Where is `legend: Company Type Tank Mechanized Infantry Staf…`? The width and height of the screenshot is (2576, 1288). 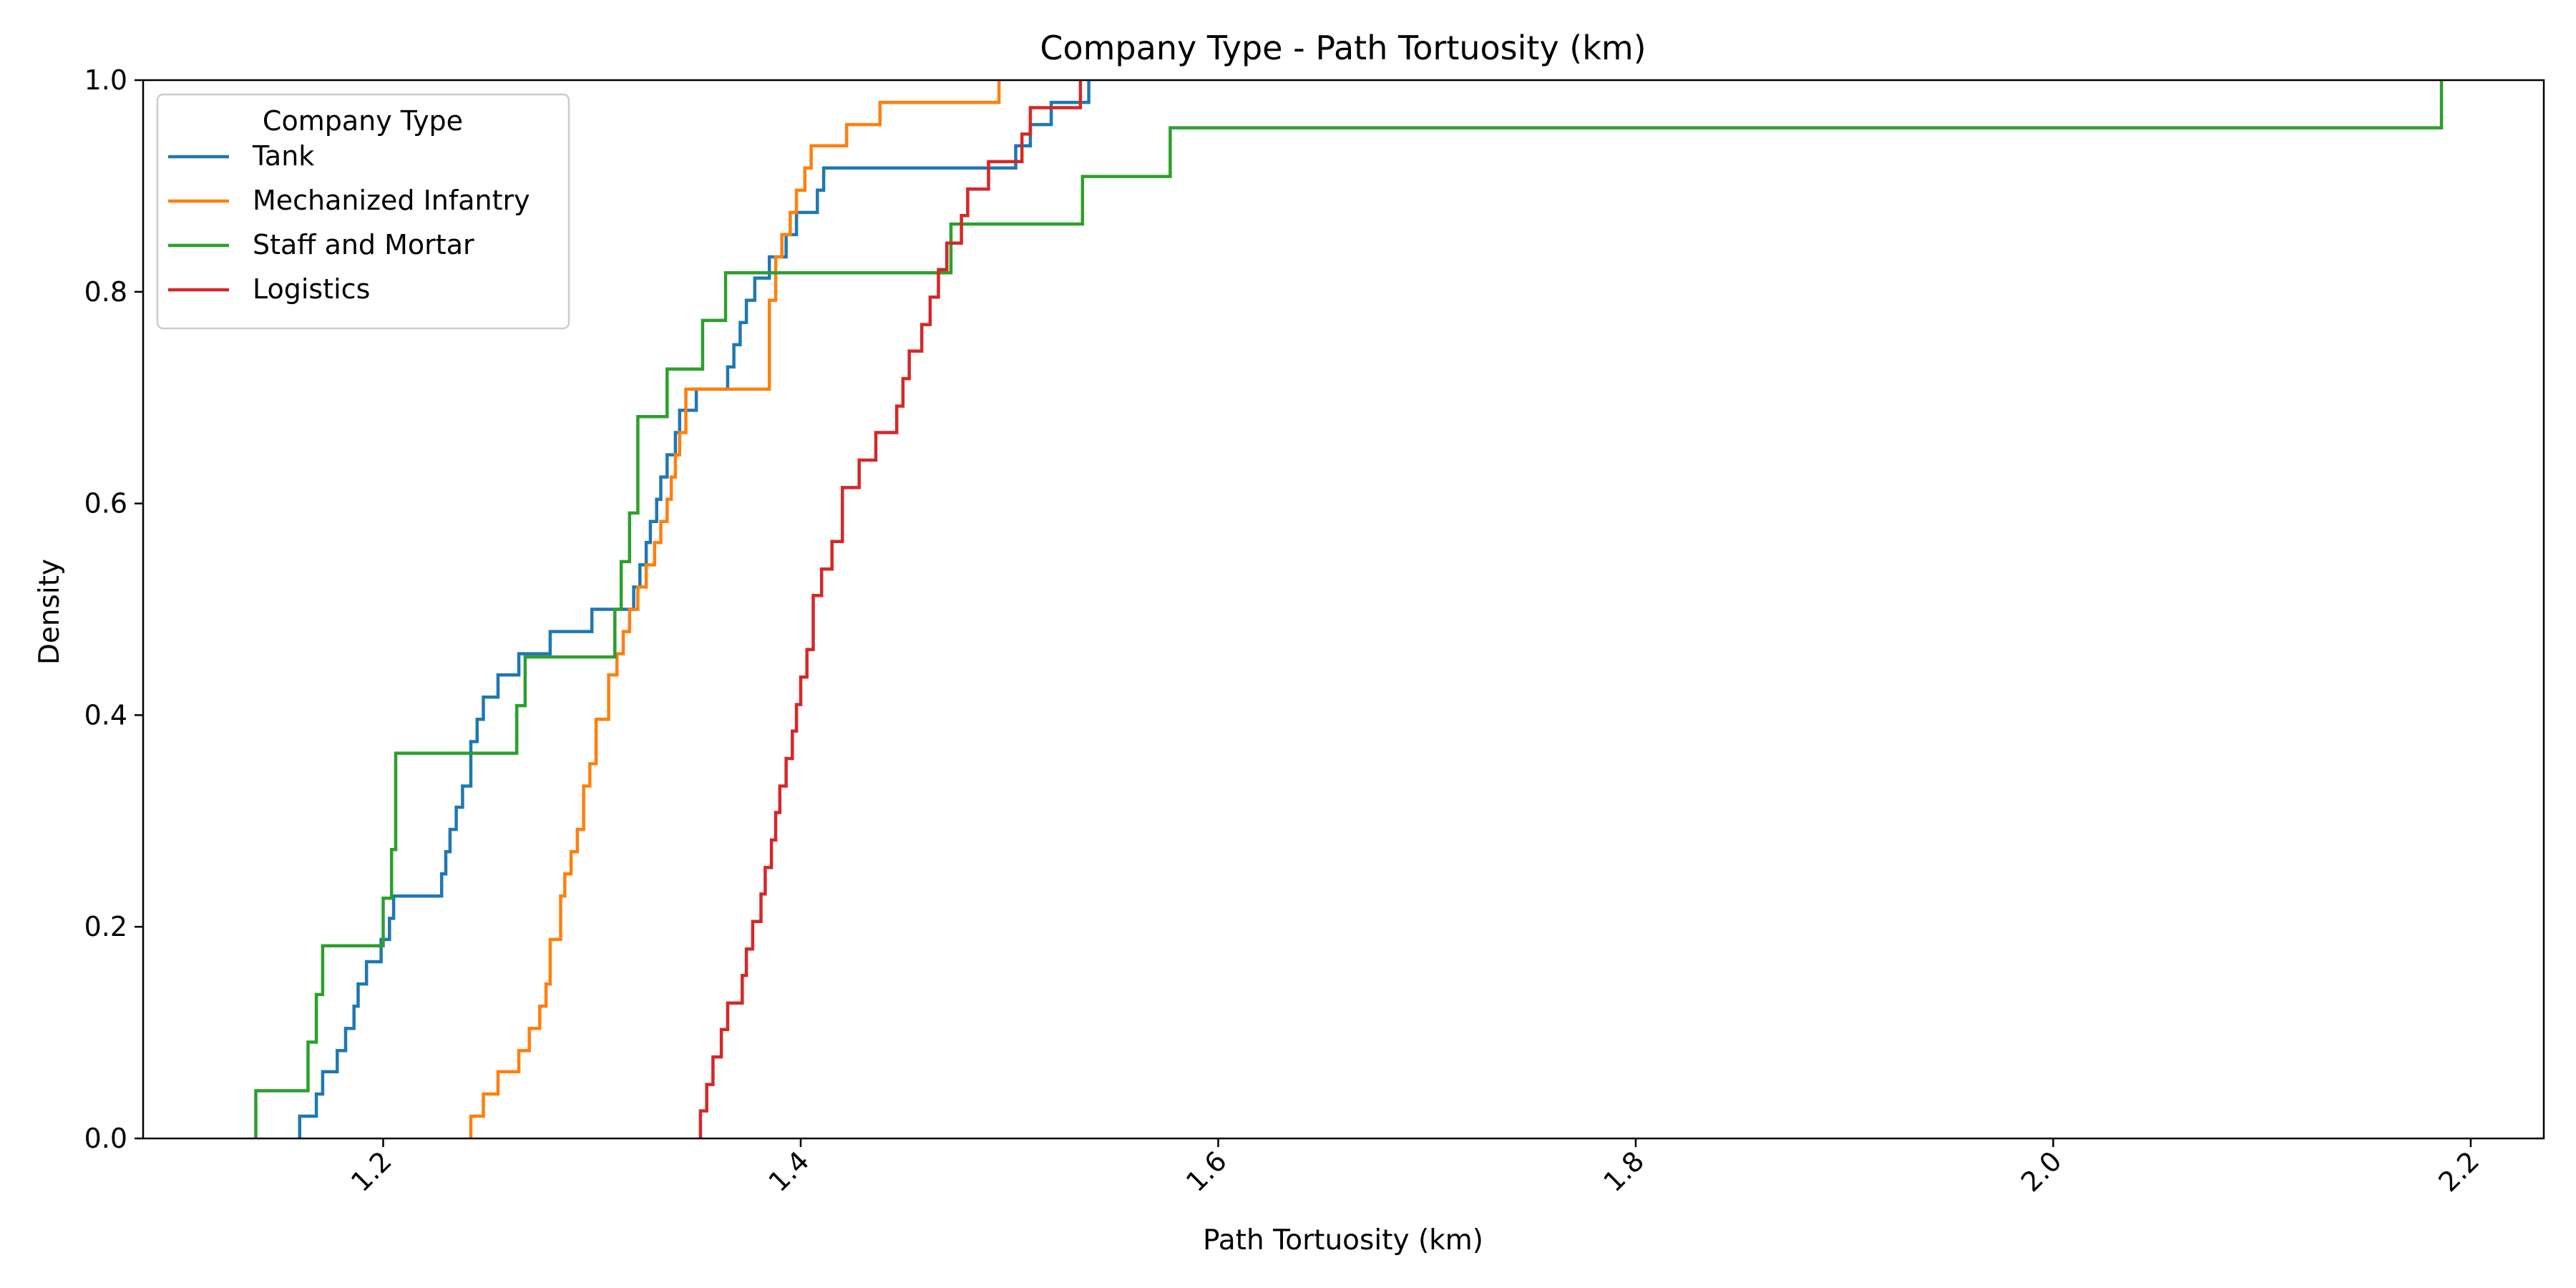
legend: Company Type Tank Mechanized Infantry Staf… is located at coordinates (363, 211).